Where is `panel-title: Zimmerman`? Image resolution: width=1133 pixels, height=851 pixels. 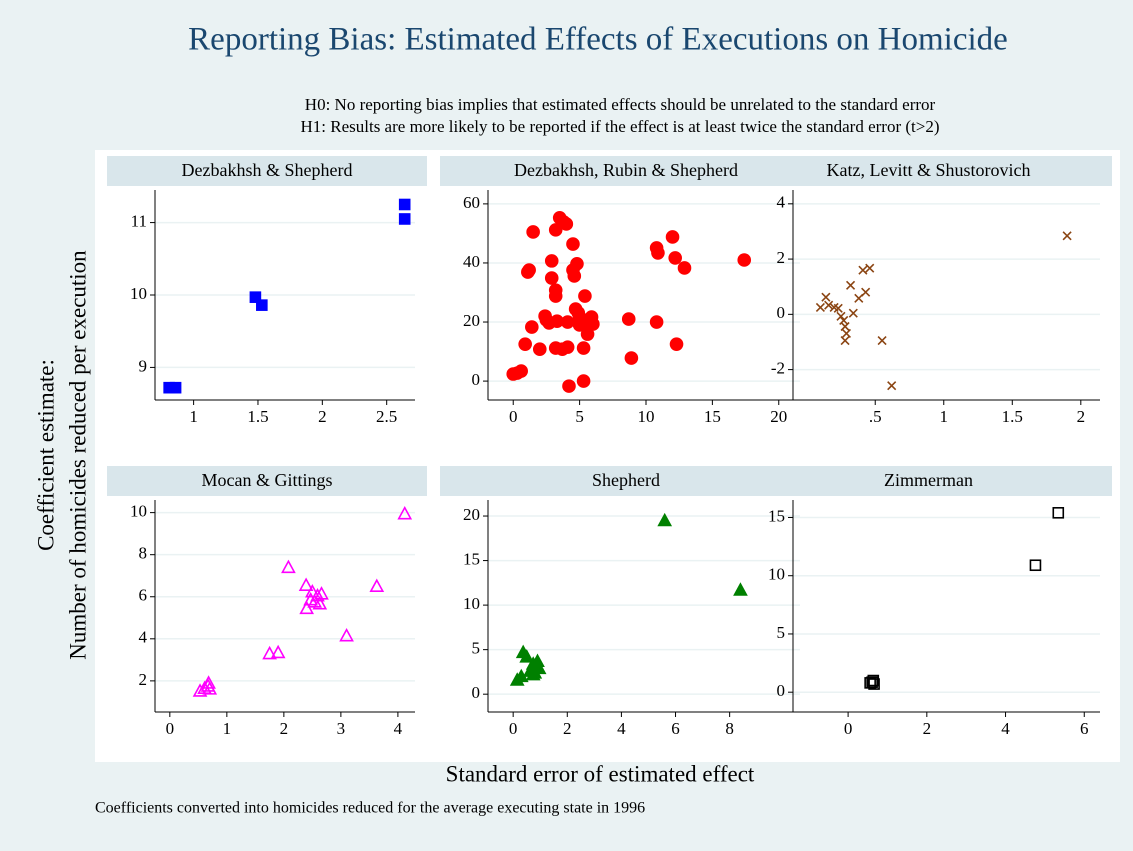
panel-title: Zimmerman is located at coordinates (928, 480).